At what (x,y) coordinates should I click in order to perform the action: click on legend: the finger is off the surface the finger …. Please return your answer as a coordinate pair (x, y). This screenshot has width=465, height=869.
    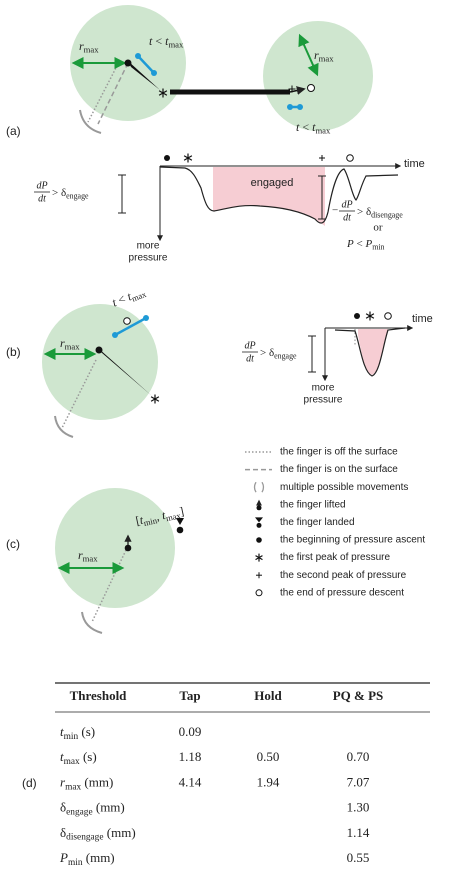
    Looking at the image, I should click on (335, 522).